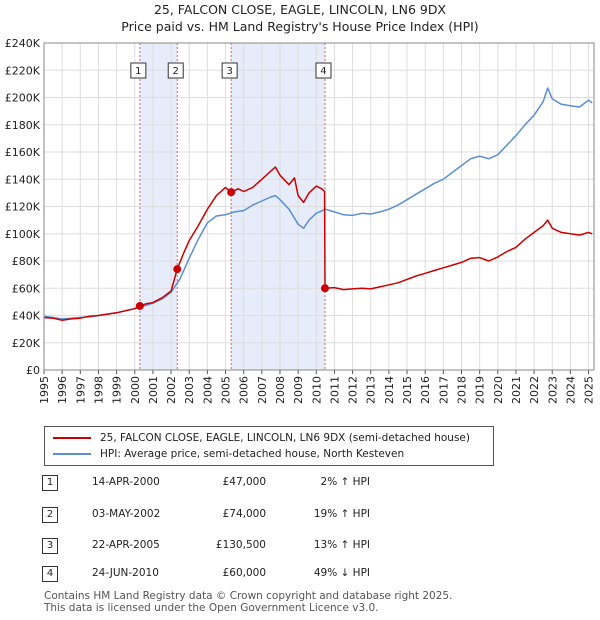 This screenshot has height=620, width=600. I want to click on y-tick-label: £80K, so click(26, 261).